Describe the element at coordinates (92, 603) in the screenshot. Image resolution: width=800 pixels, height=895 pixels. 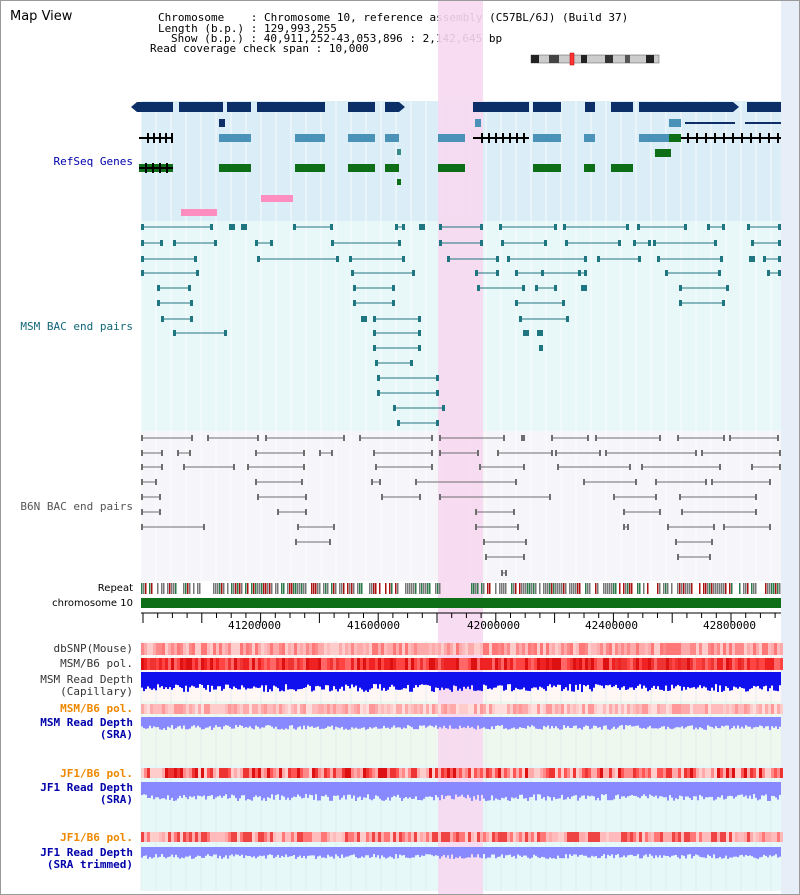
I see `track-label-chromosome: chromosome 10` at that location.